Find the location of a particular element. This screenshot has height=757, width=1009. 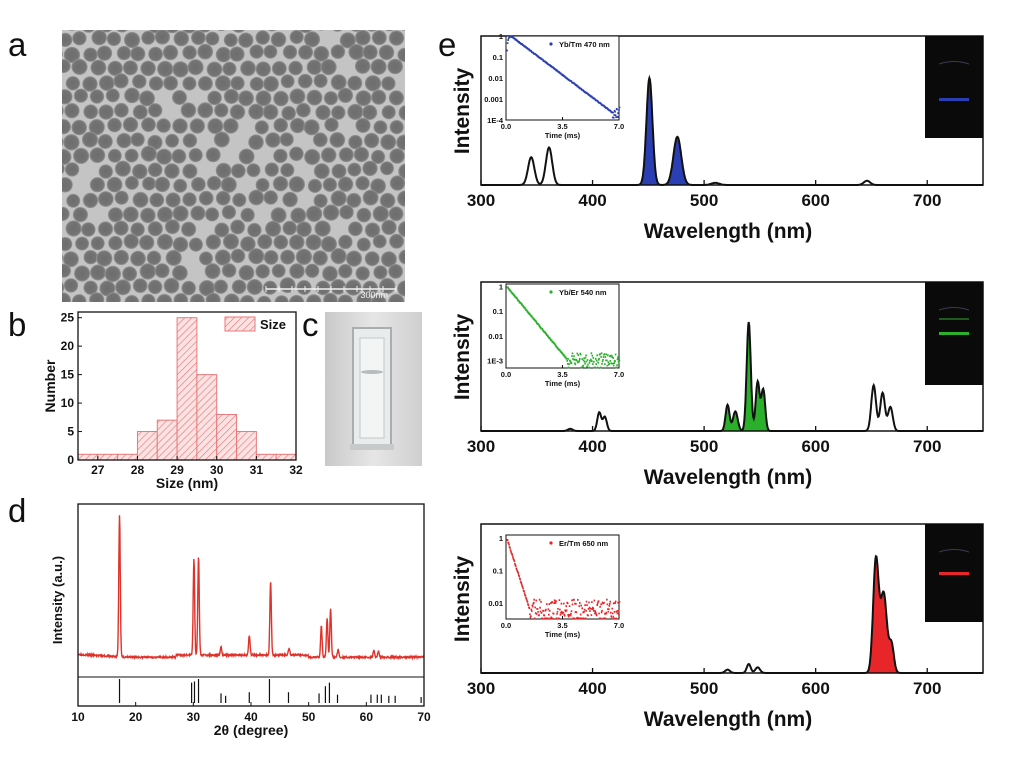

tem-image: 300nm is located at coordinates (233, 166).